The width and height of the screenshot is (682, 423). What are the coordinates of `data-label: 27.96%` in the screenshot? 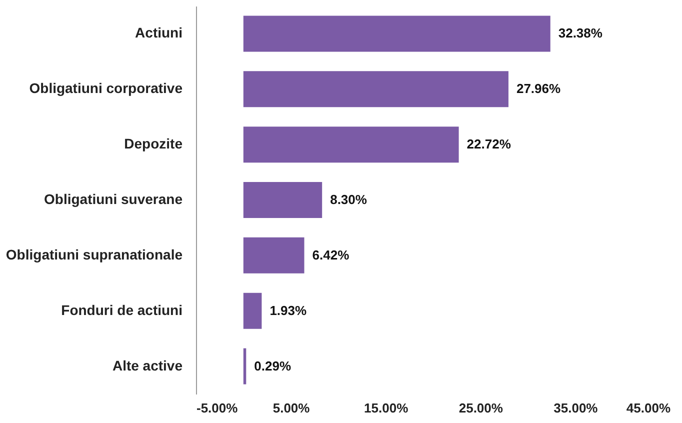 It's located at (538, 88).